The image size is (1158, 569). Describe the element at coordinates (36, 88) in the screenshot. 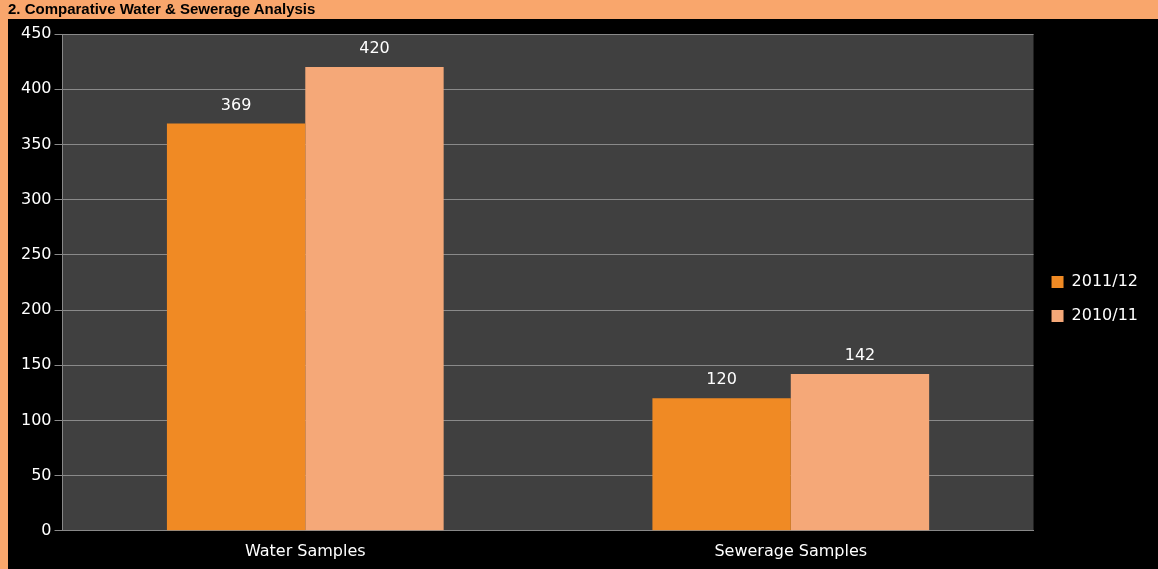

I see `y-tick-label: 400` at that location.